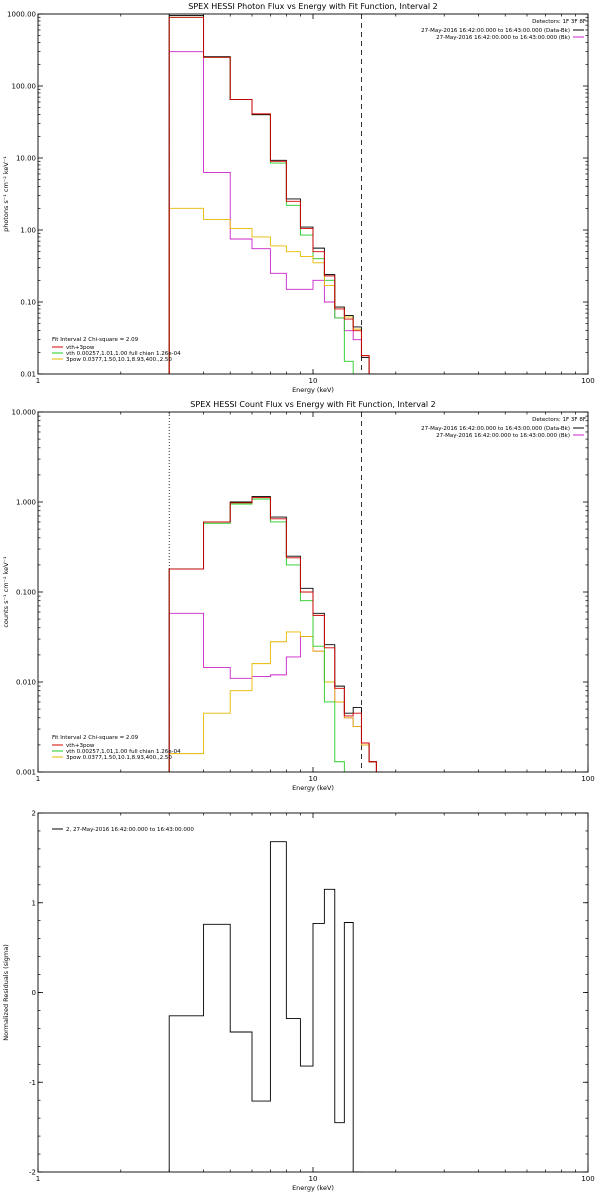 The image size is (600, 1200). I want to click on y-axis-label: Normalized Residuals (sigma), so click(6, 992).